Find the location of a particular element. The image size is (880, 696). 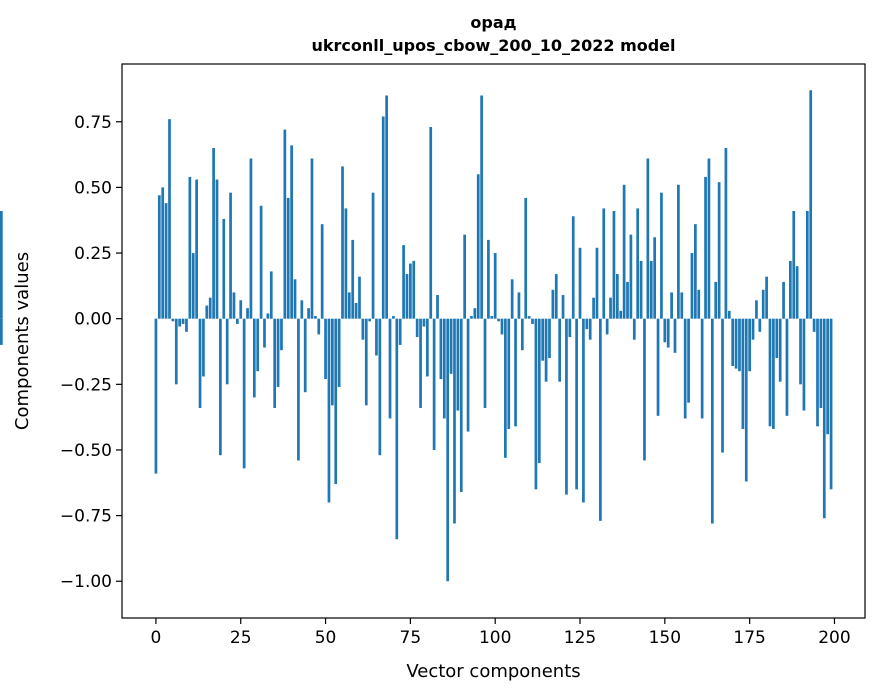

y-tick-label: 0.00 is located at coordinates (93, 320).